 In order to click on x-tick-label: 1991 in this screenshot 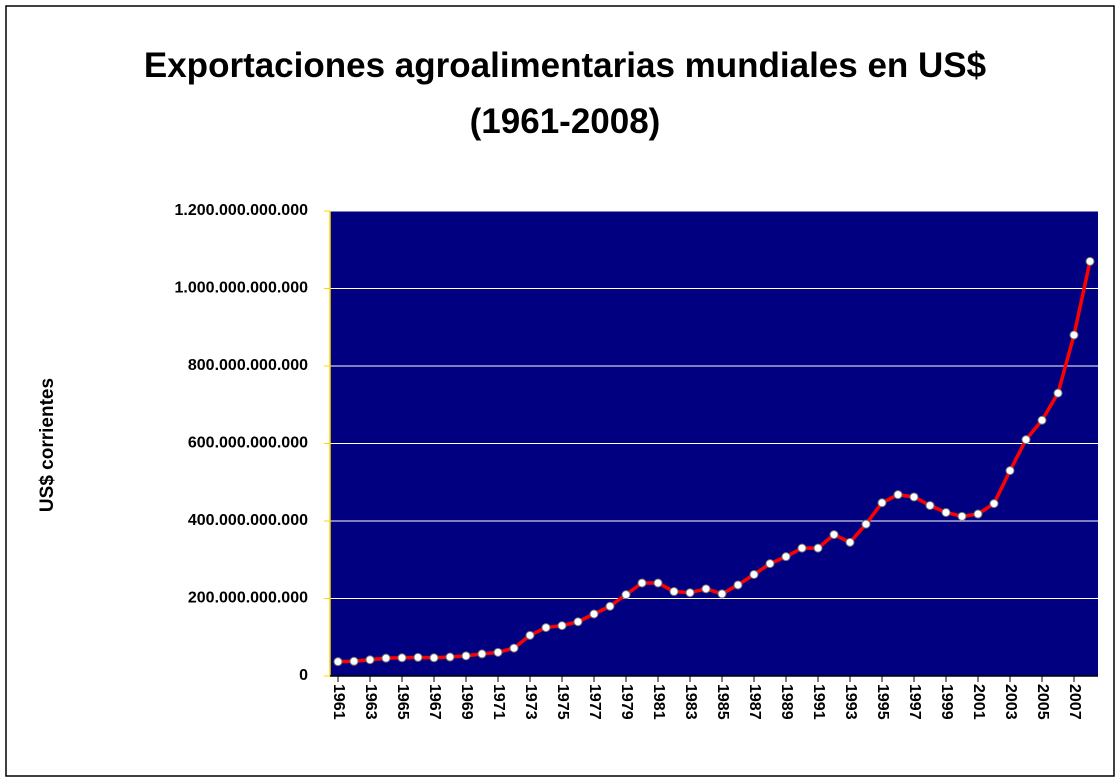, I will do `click(818, 702)`.